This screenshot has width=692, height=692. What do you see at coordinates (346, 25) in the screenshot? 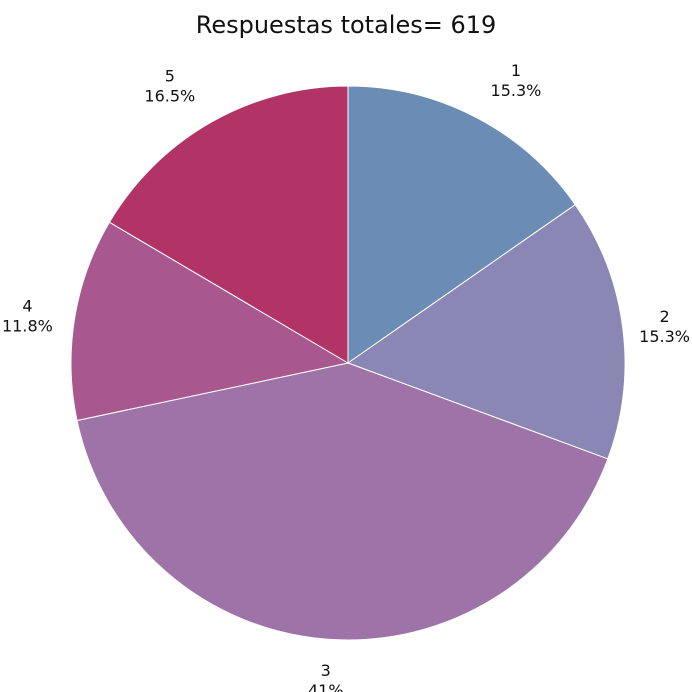
I see `chart-title: Respuestas totales= 619` at bounding box center [346, 25].